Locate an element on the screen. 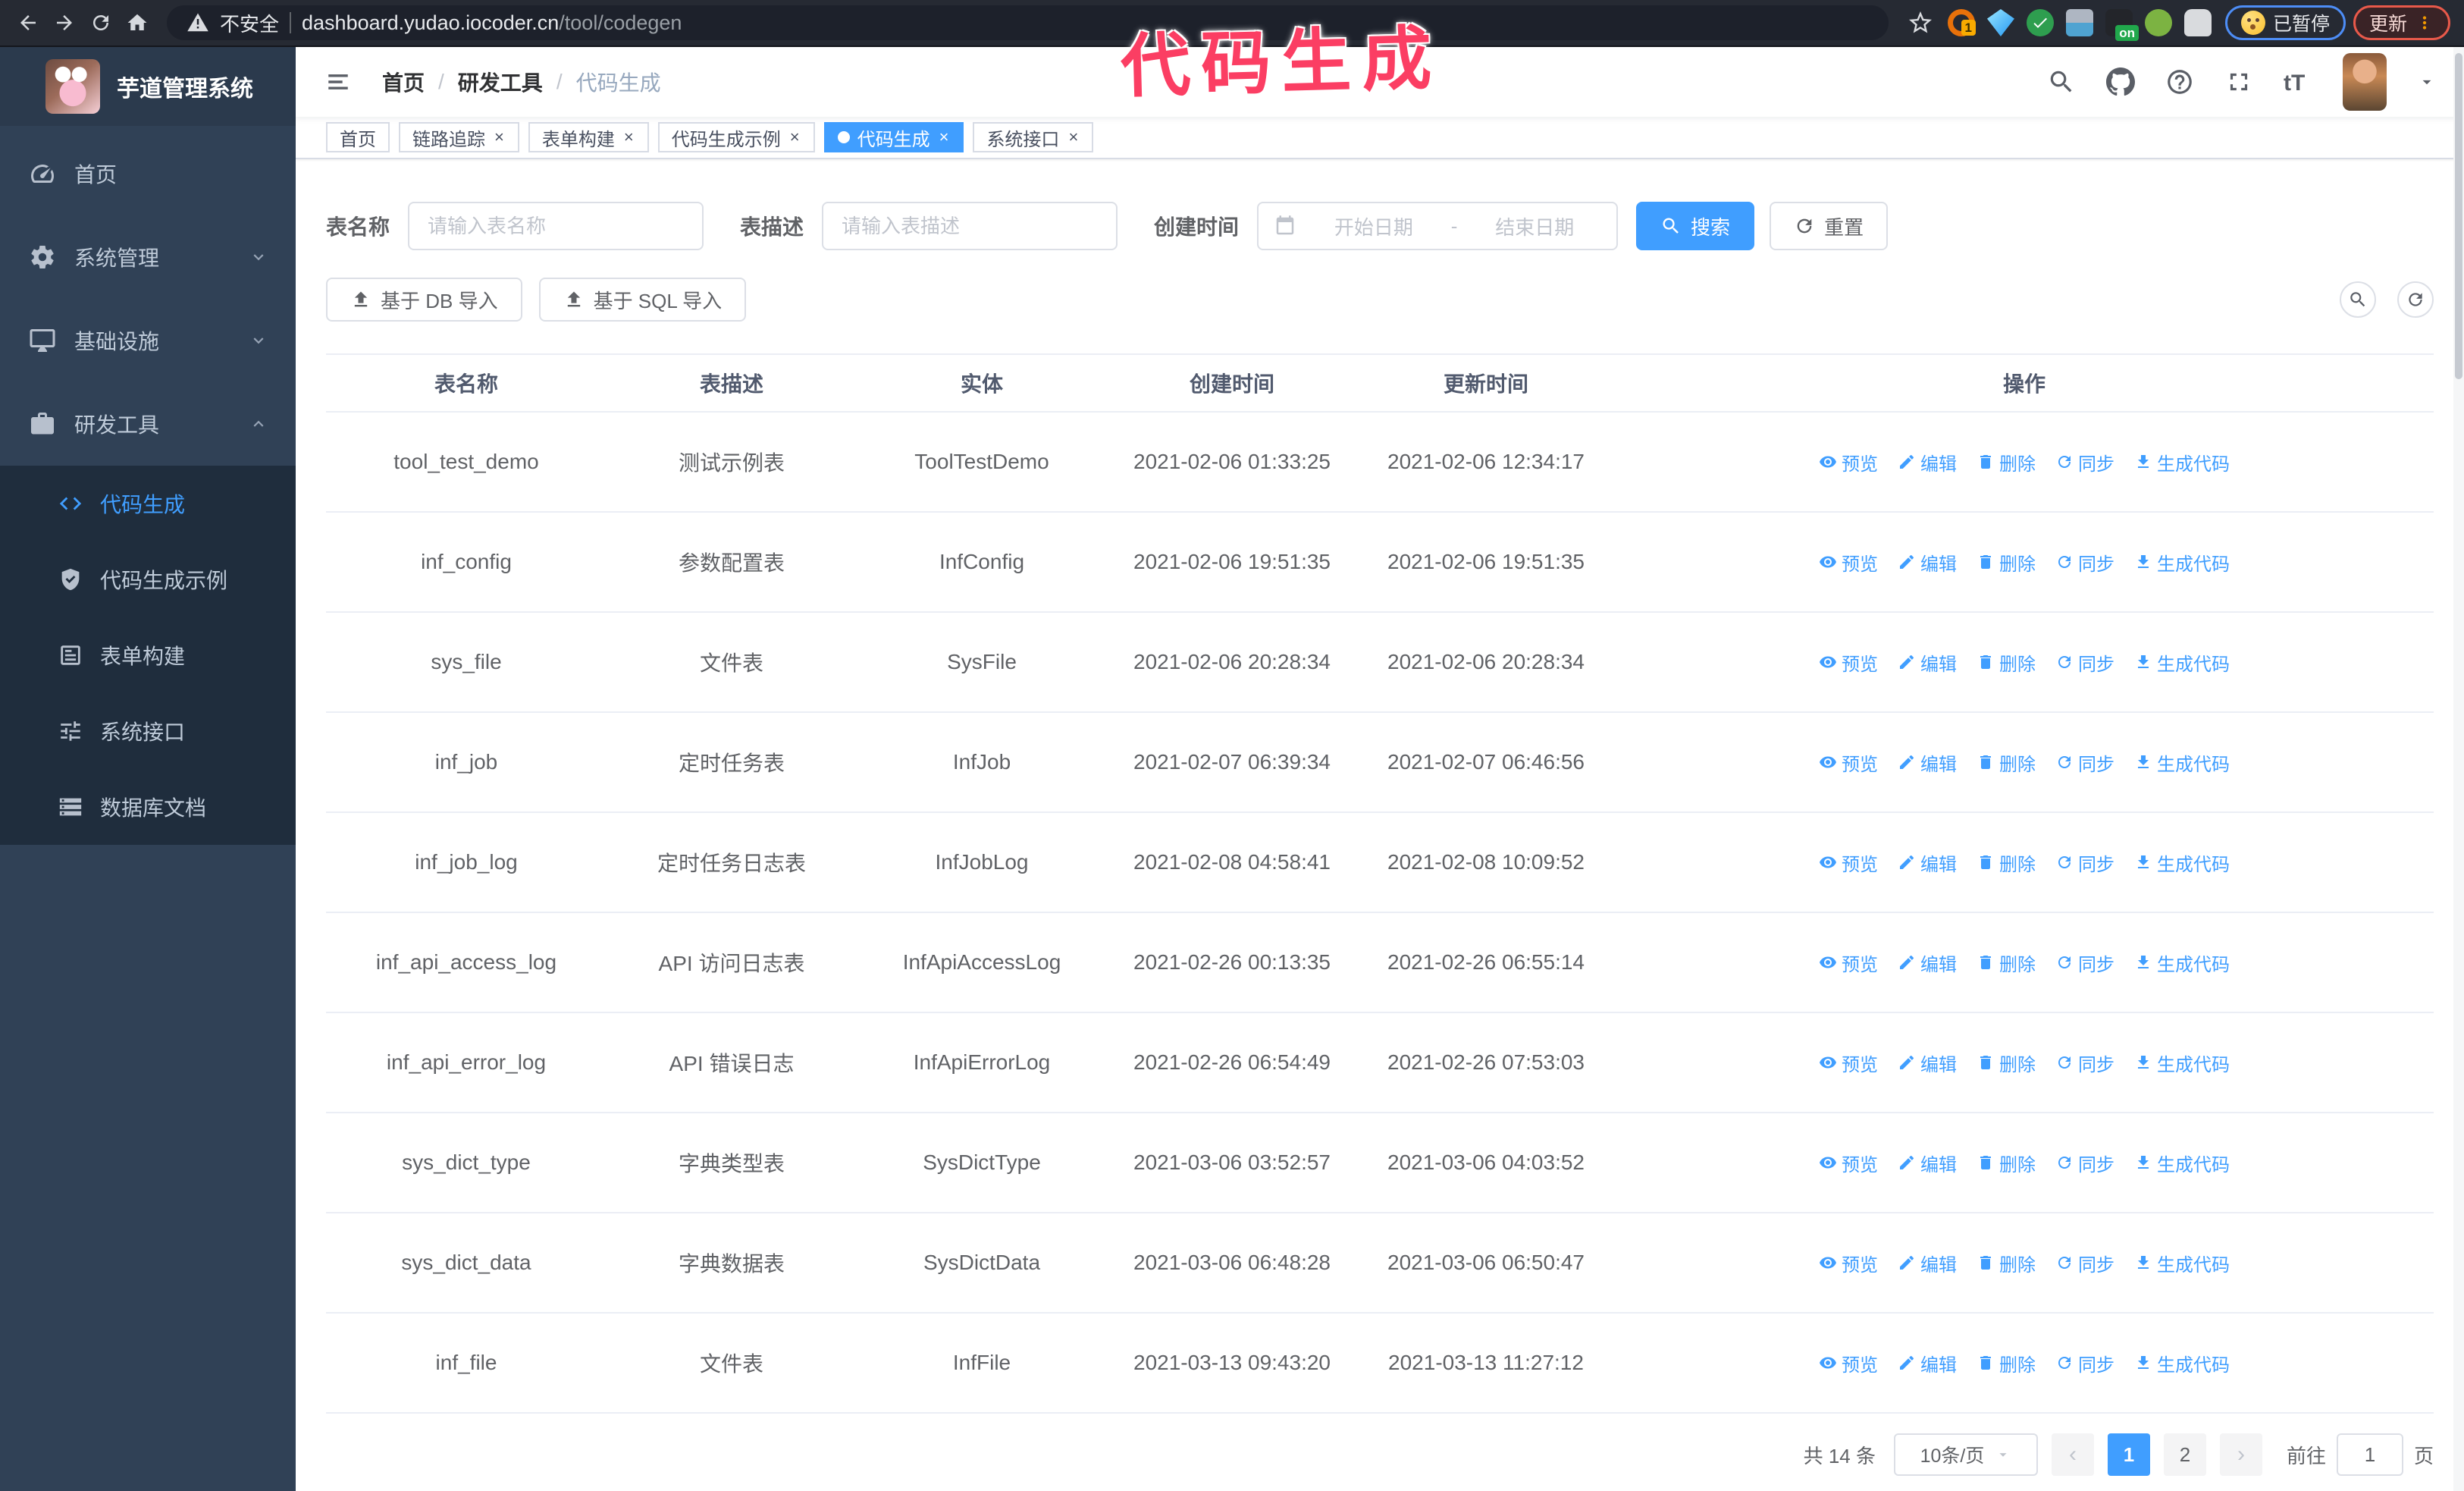 This screenshot has width=2464, height=1491. browser-menu-icon is located at coordinates (2424, 23).